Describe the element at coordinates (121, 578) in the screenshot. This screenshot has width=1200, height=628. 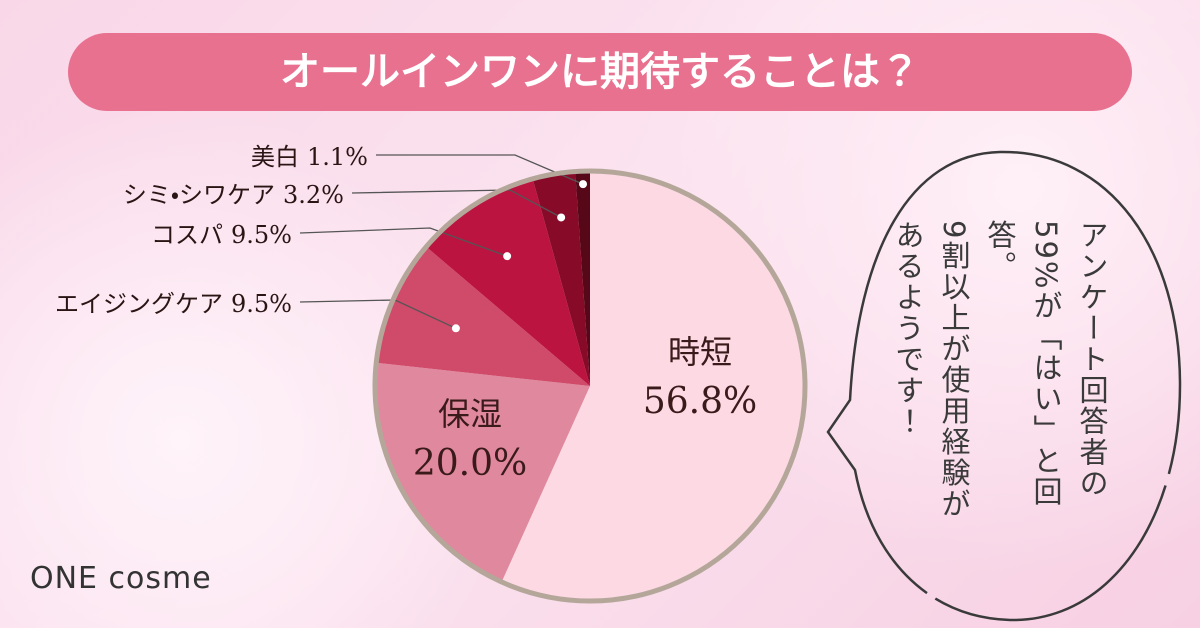
I see `brand-logo: ONE cosme` at that location.